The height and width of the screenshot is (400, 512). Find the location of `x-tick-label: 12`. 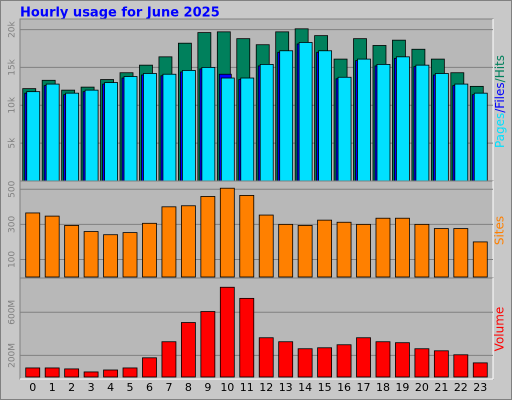

x-tick-label: 12 is located at coordinates (266, 387).